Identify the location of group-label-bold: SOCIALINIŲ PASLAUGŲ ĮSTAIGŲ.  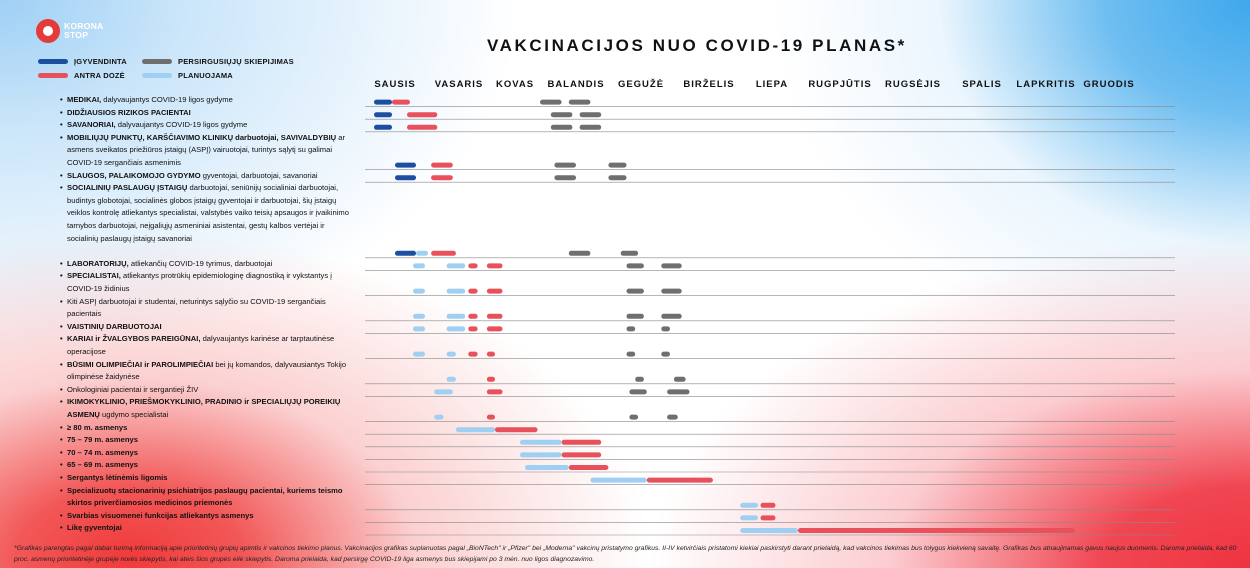
(127, 188).